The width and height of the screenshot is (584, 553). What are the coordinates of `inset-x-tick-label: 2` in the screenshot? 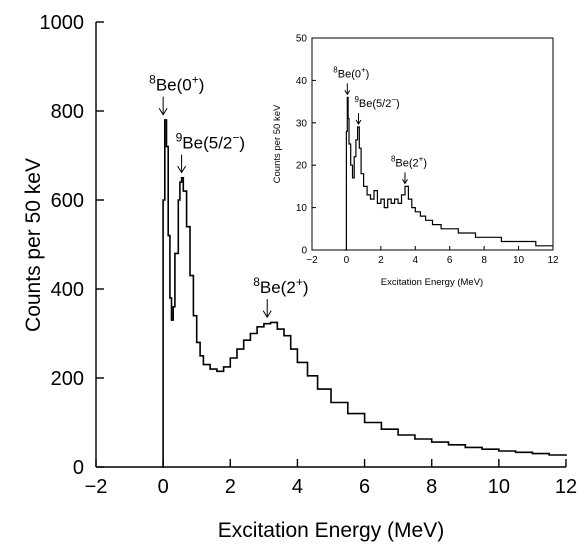 It's located at (381, 260).